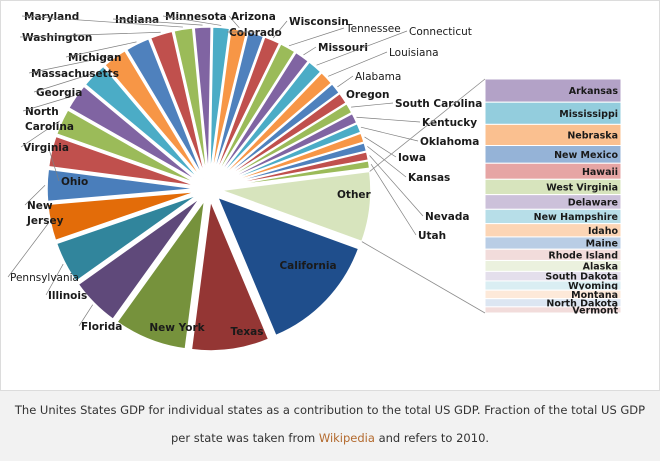 The width and height of the screenshot is (660, 461). Describe the element at coordinates (438, 104) in the screenshot. I see `label-south-carolina: South Carolina` at that location.